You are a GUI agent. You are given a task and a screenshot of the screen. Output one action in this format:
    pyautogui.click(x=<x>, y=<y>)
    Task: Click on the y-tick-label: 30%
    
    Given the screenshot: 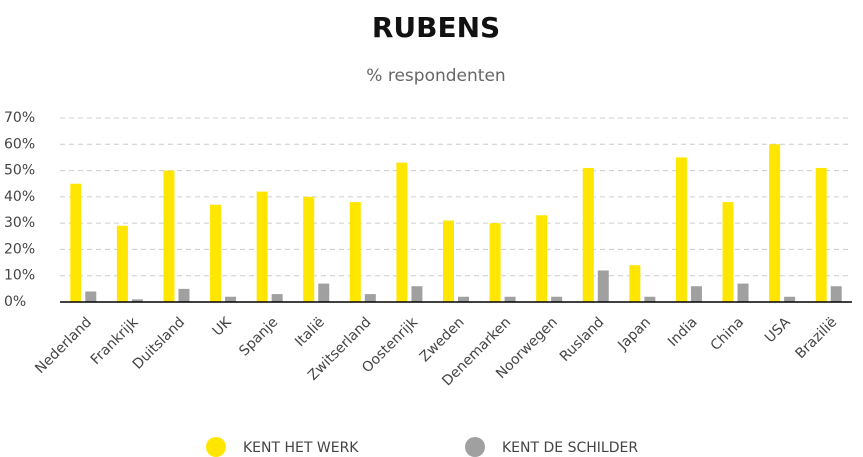 What is the action you would take?
    pyautogui.click(x=19, y=223)
    